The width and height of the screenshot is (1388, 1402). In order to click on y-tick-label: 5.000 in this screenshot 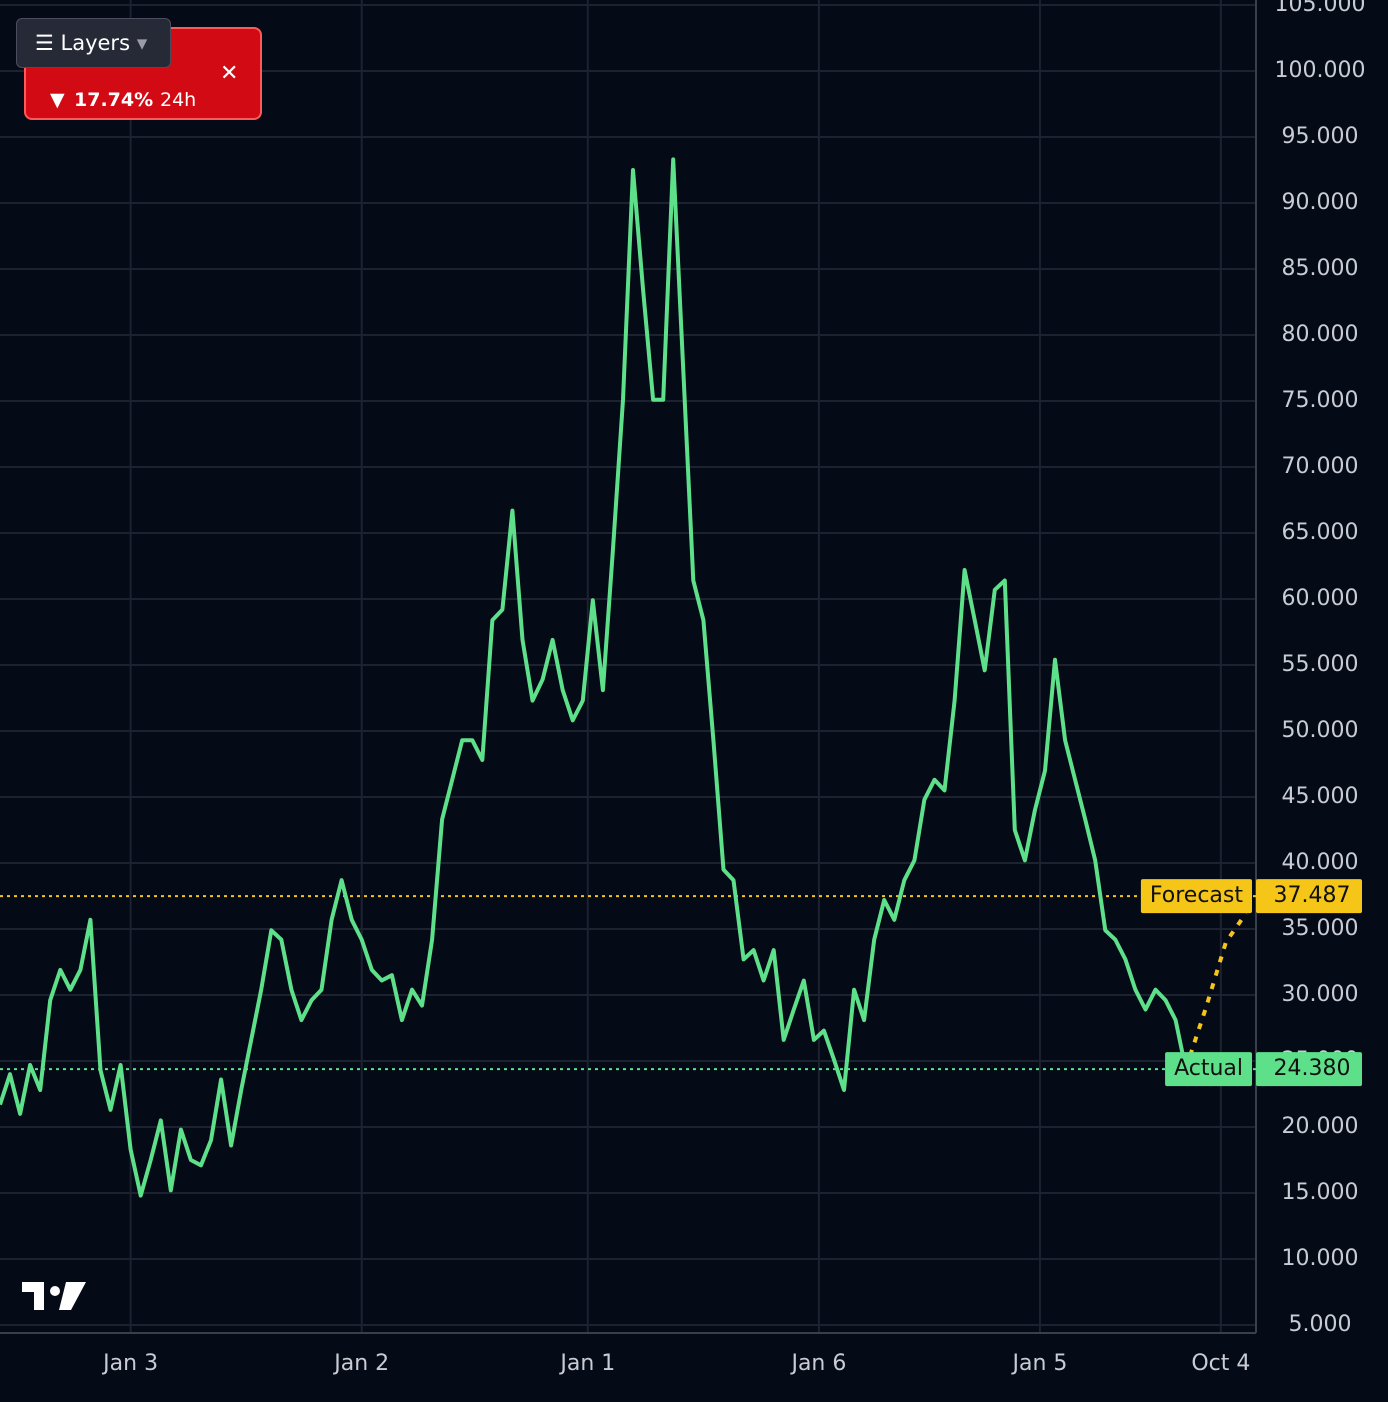, I will do `click(1320, 1324)`.